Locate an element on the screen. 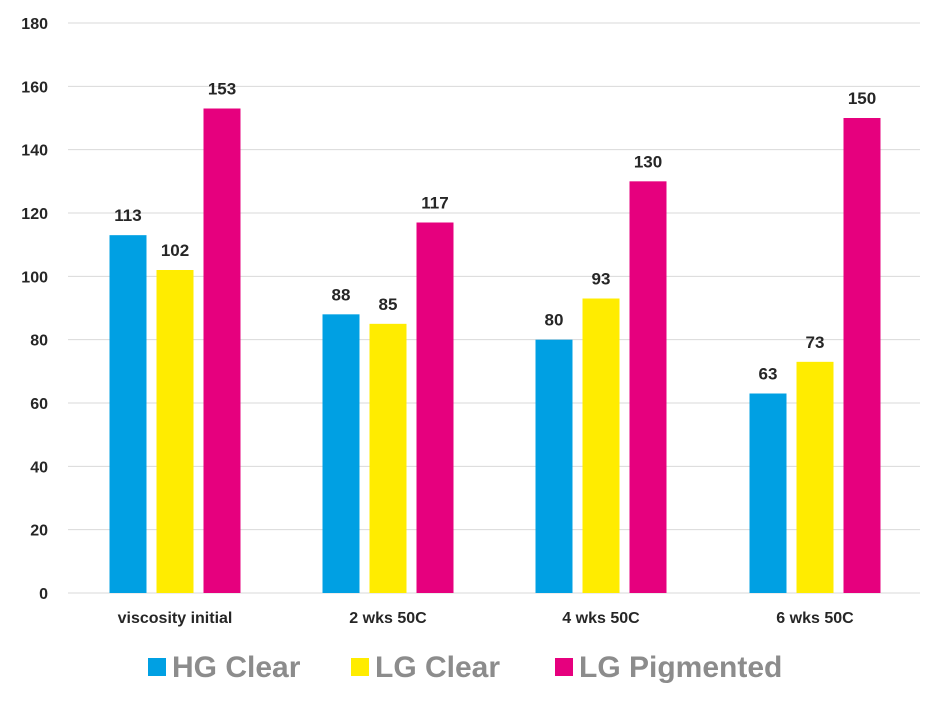 Image resolution: width=944 pixels, height=704 pixels. data-label: 150 is located at coordinates (862, 98).